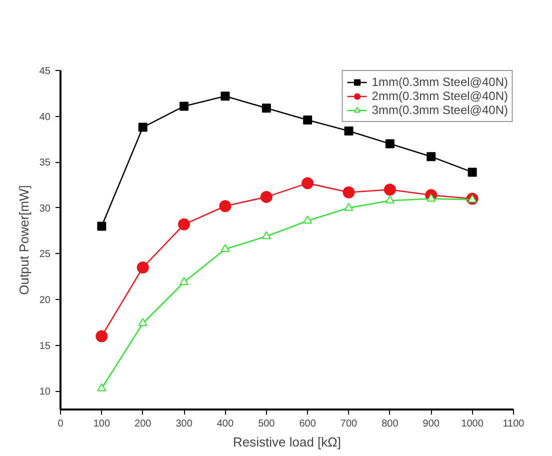 This screenshot has width=552, height=456. What do you see at coordinates (45, 392) in the screenshot?
I see `y-tick-label: 10` at bounding box center [45, 392].